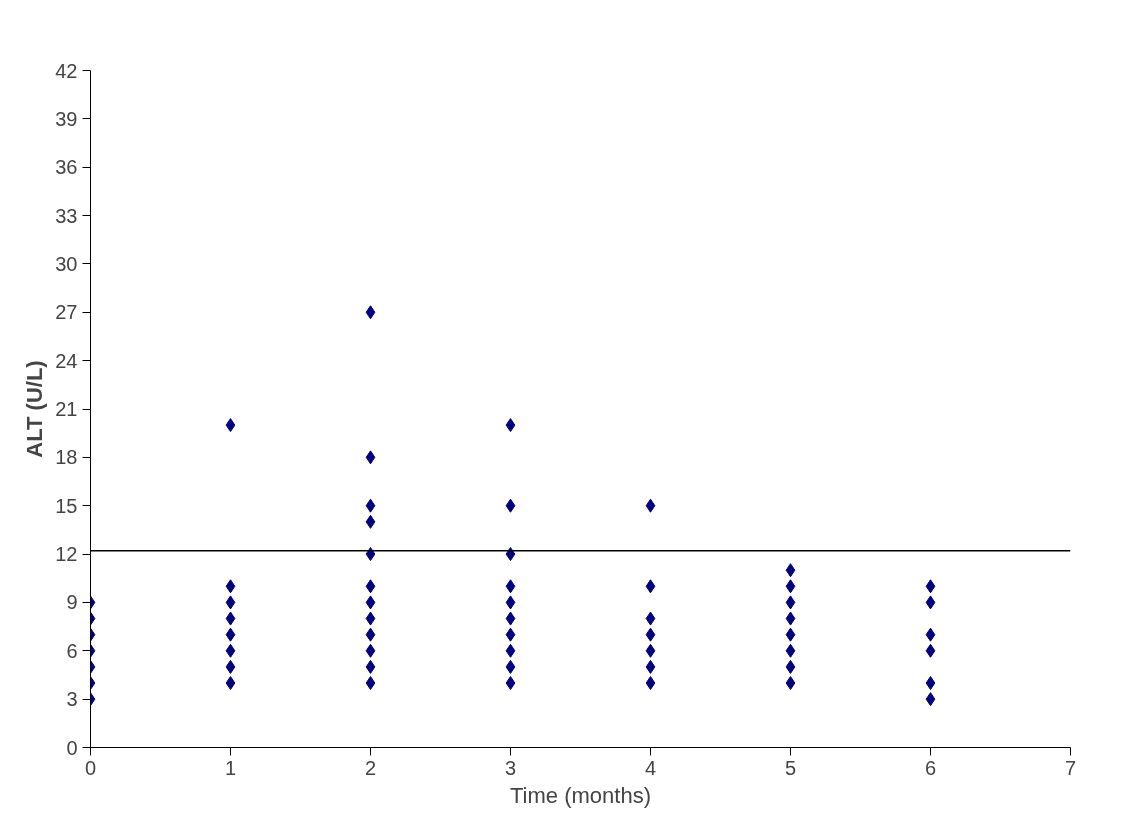 The height and width of the screenshot is (823, 1141). Describe the element at coordinates (790, 767) in the screenshot. I see `x-tick-label: 5` at that location.